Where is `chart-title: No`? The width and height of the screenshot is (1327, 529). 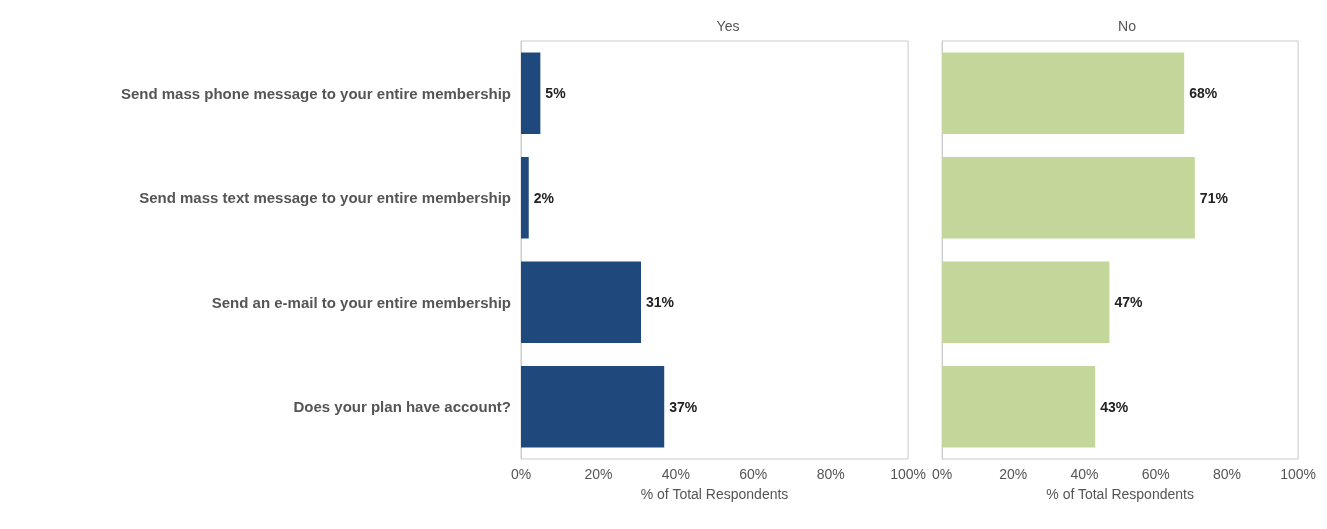 chart-title: No is located at coordinates (1127, 26).